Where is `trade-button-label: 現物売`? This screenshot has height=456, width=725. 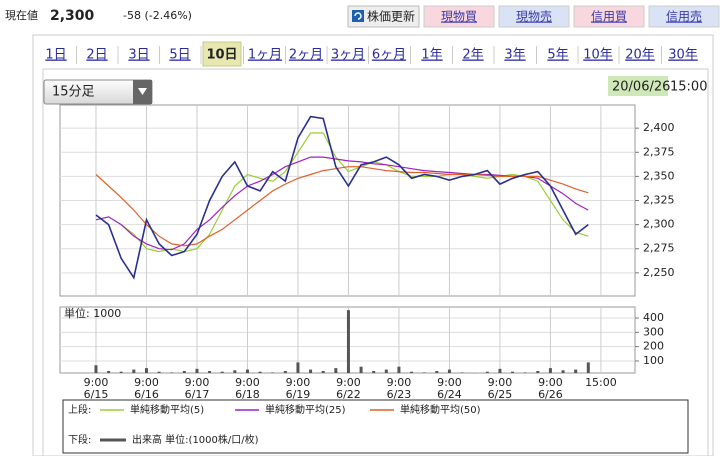
trade-button-label: 現物売 is located at coordinates (534, 16).